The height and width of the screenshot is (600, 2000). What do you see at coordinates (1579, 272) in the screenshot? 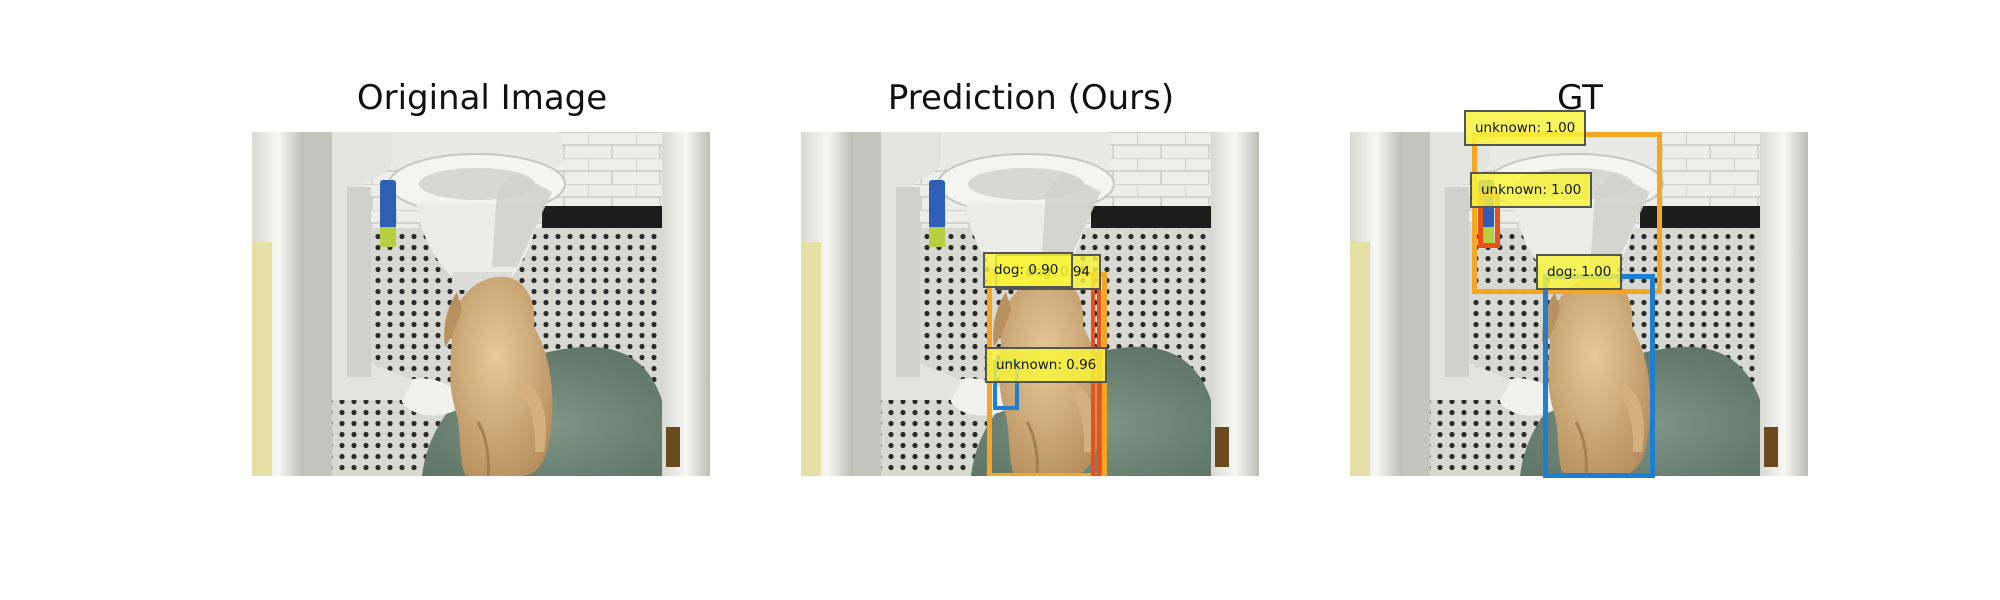
I see `gt-label-dog: dog: 1.00` at bounding box center [1579, 272].